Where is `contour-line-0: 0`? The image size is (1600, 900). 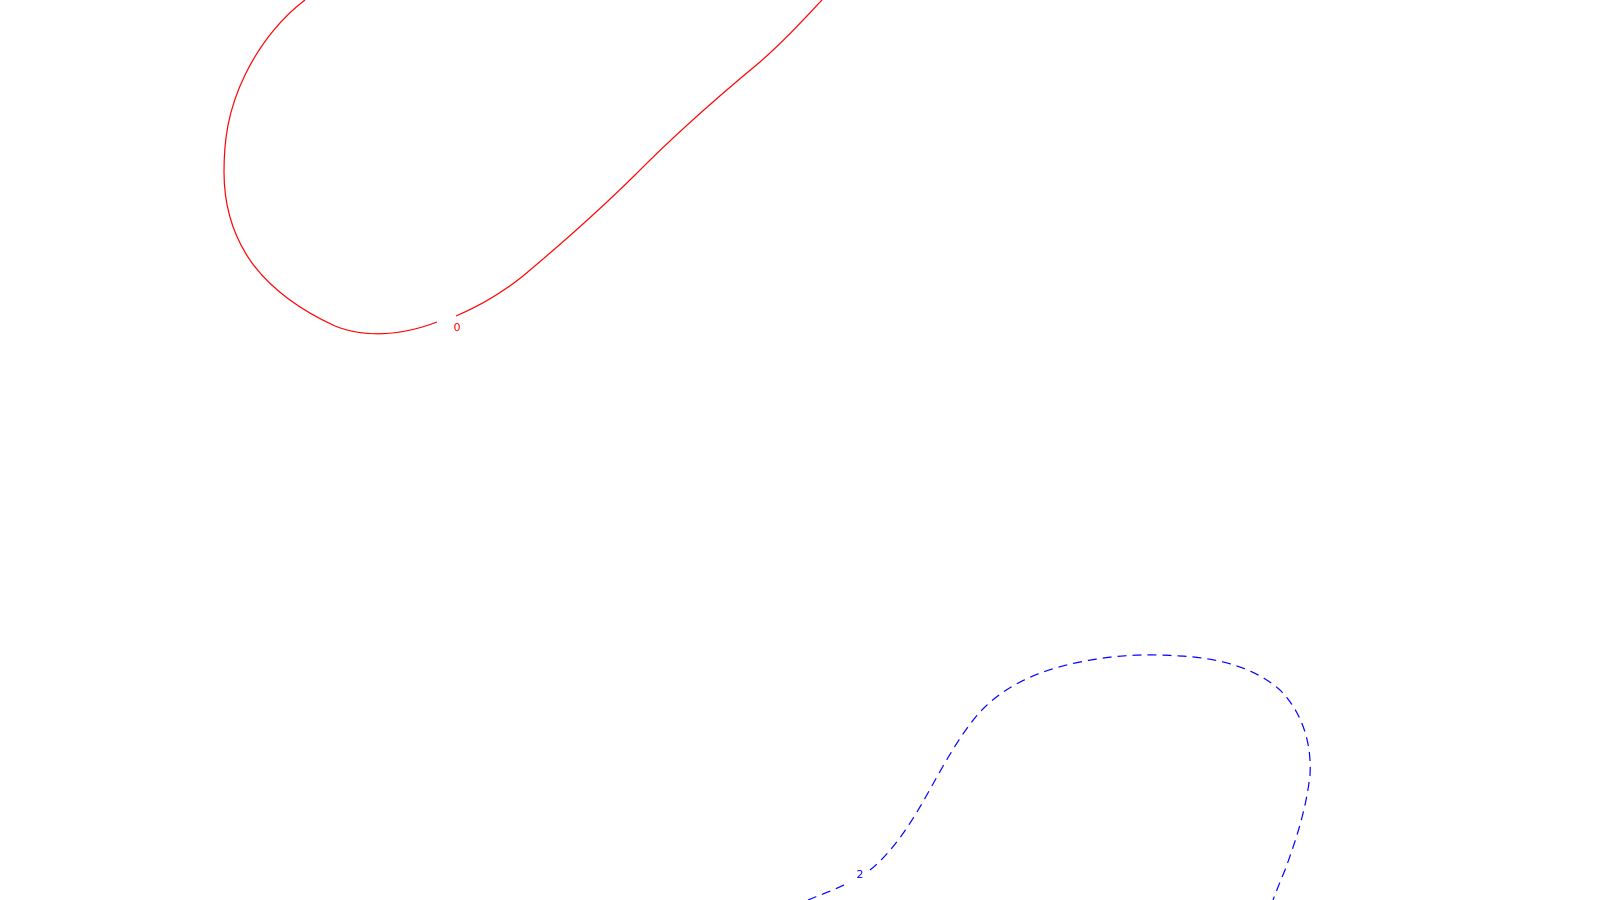 contour-line-0: 0 is located at coordinates (523, 167).